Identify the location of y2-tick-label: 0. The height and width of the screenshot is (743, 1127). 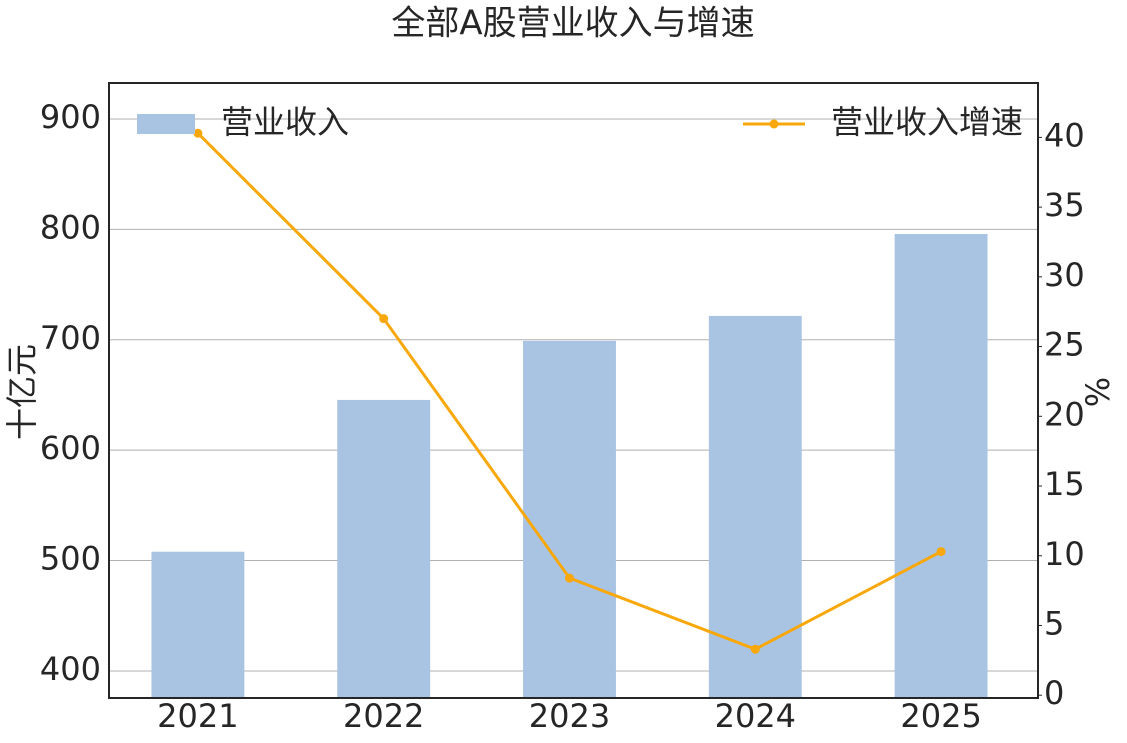
(1054, 693).